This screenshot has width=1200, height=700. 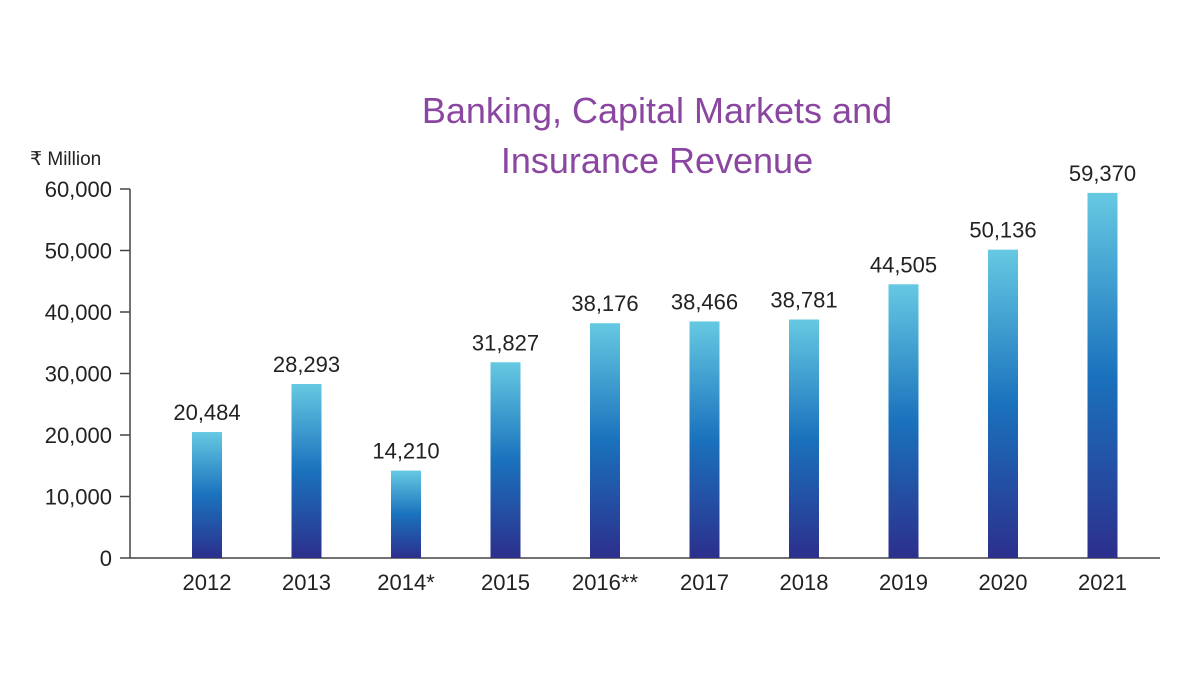 I want to click on x-tick-label: 2020, so click(x=1003, y=582).